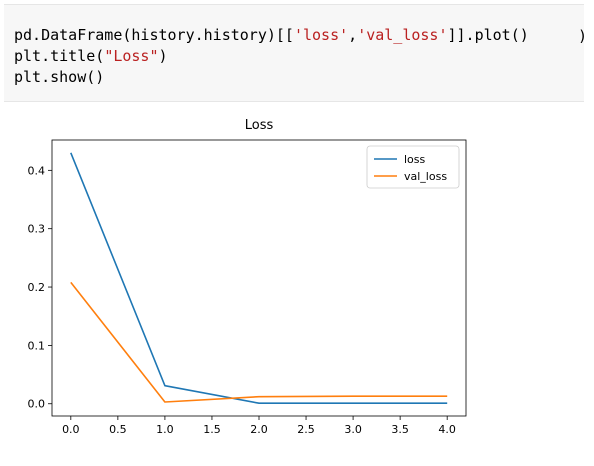 Image resolution: width=594 pixels, height=466 pixels. I want to click on x-tick-label: 0.5, so click(118, 429).